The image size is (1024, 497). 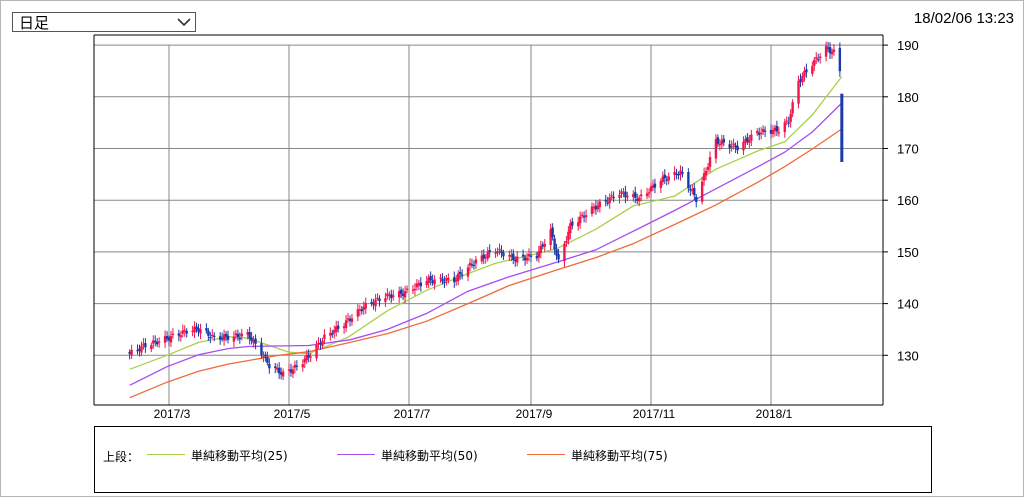 What do you see at coordinates (619, 456) in the screenshot?
I see `legend-label: 単純移動平均(75)` at bounding box center [619, 456].